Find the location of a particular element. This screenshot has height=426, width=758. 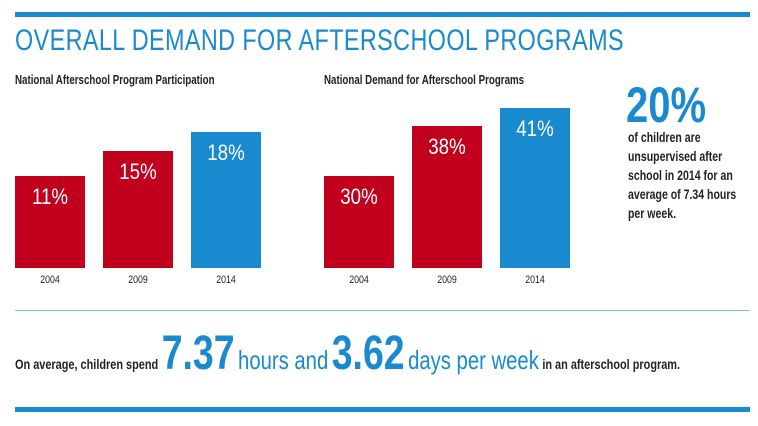

days-value: 3.62 is located at coordinates (368, 353).